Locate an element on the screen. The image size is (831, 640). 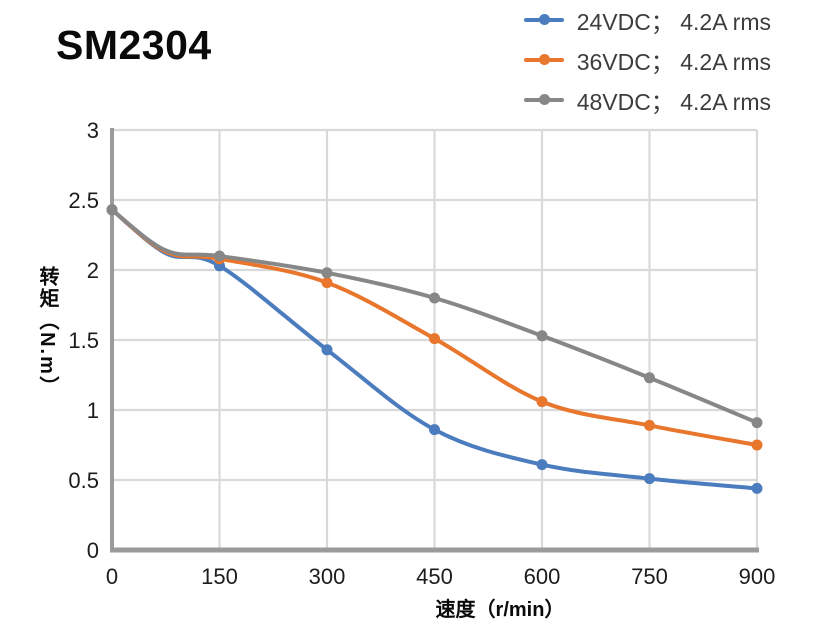
legend-item-48vdc: 48VDC； 4.2A rms is located at coordinates (647, 99).